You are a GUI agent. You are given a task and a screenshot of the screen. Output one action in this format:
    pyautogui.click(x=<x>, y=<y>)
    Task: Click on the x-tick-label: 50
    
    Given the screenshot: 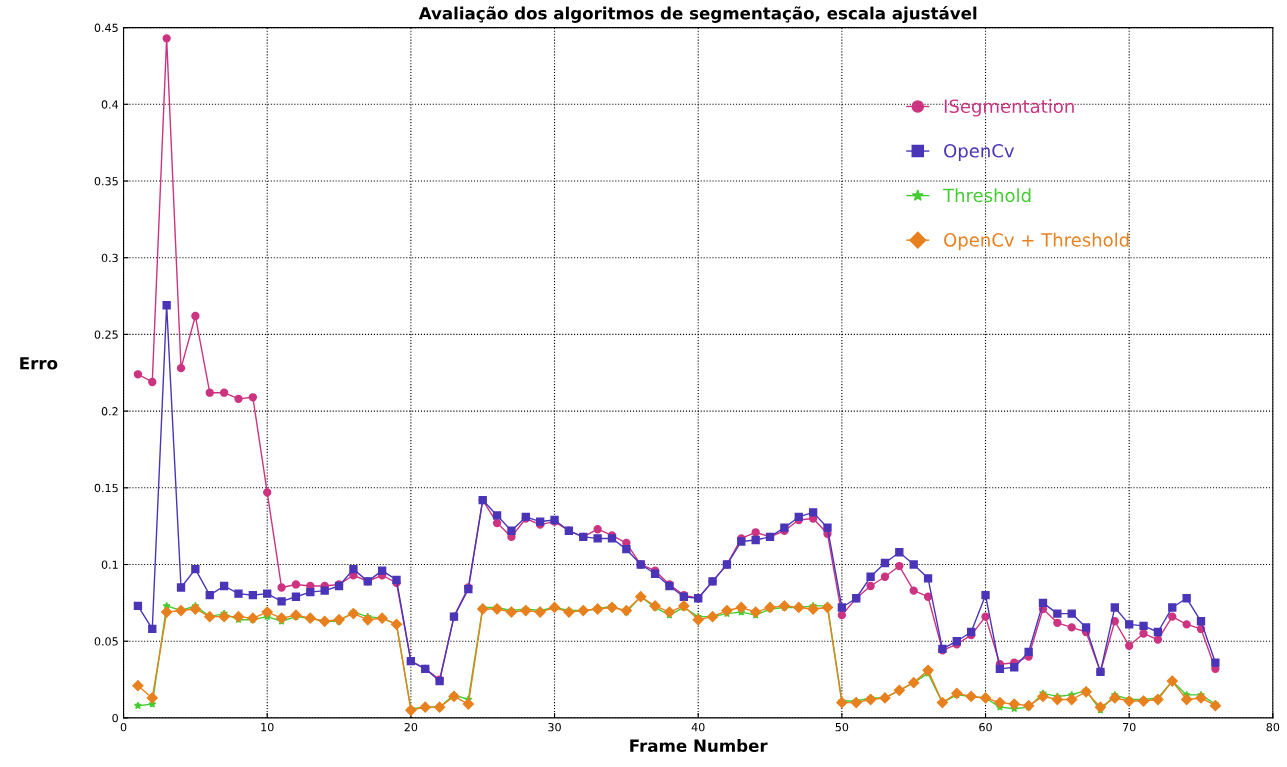 What is the action you would take?
    pyautogui.click(x=842, y=727)
    